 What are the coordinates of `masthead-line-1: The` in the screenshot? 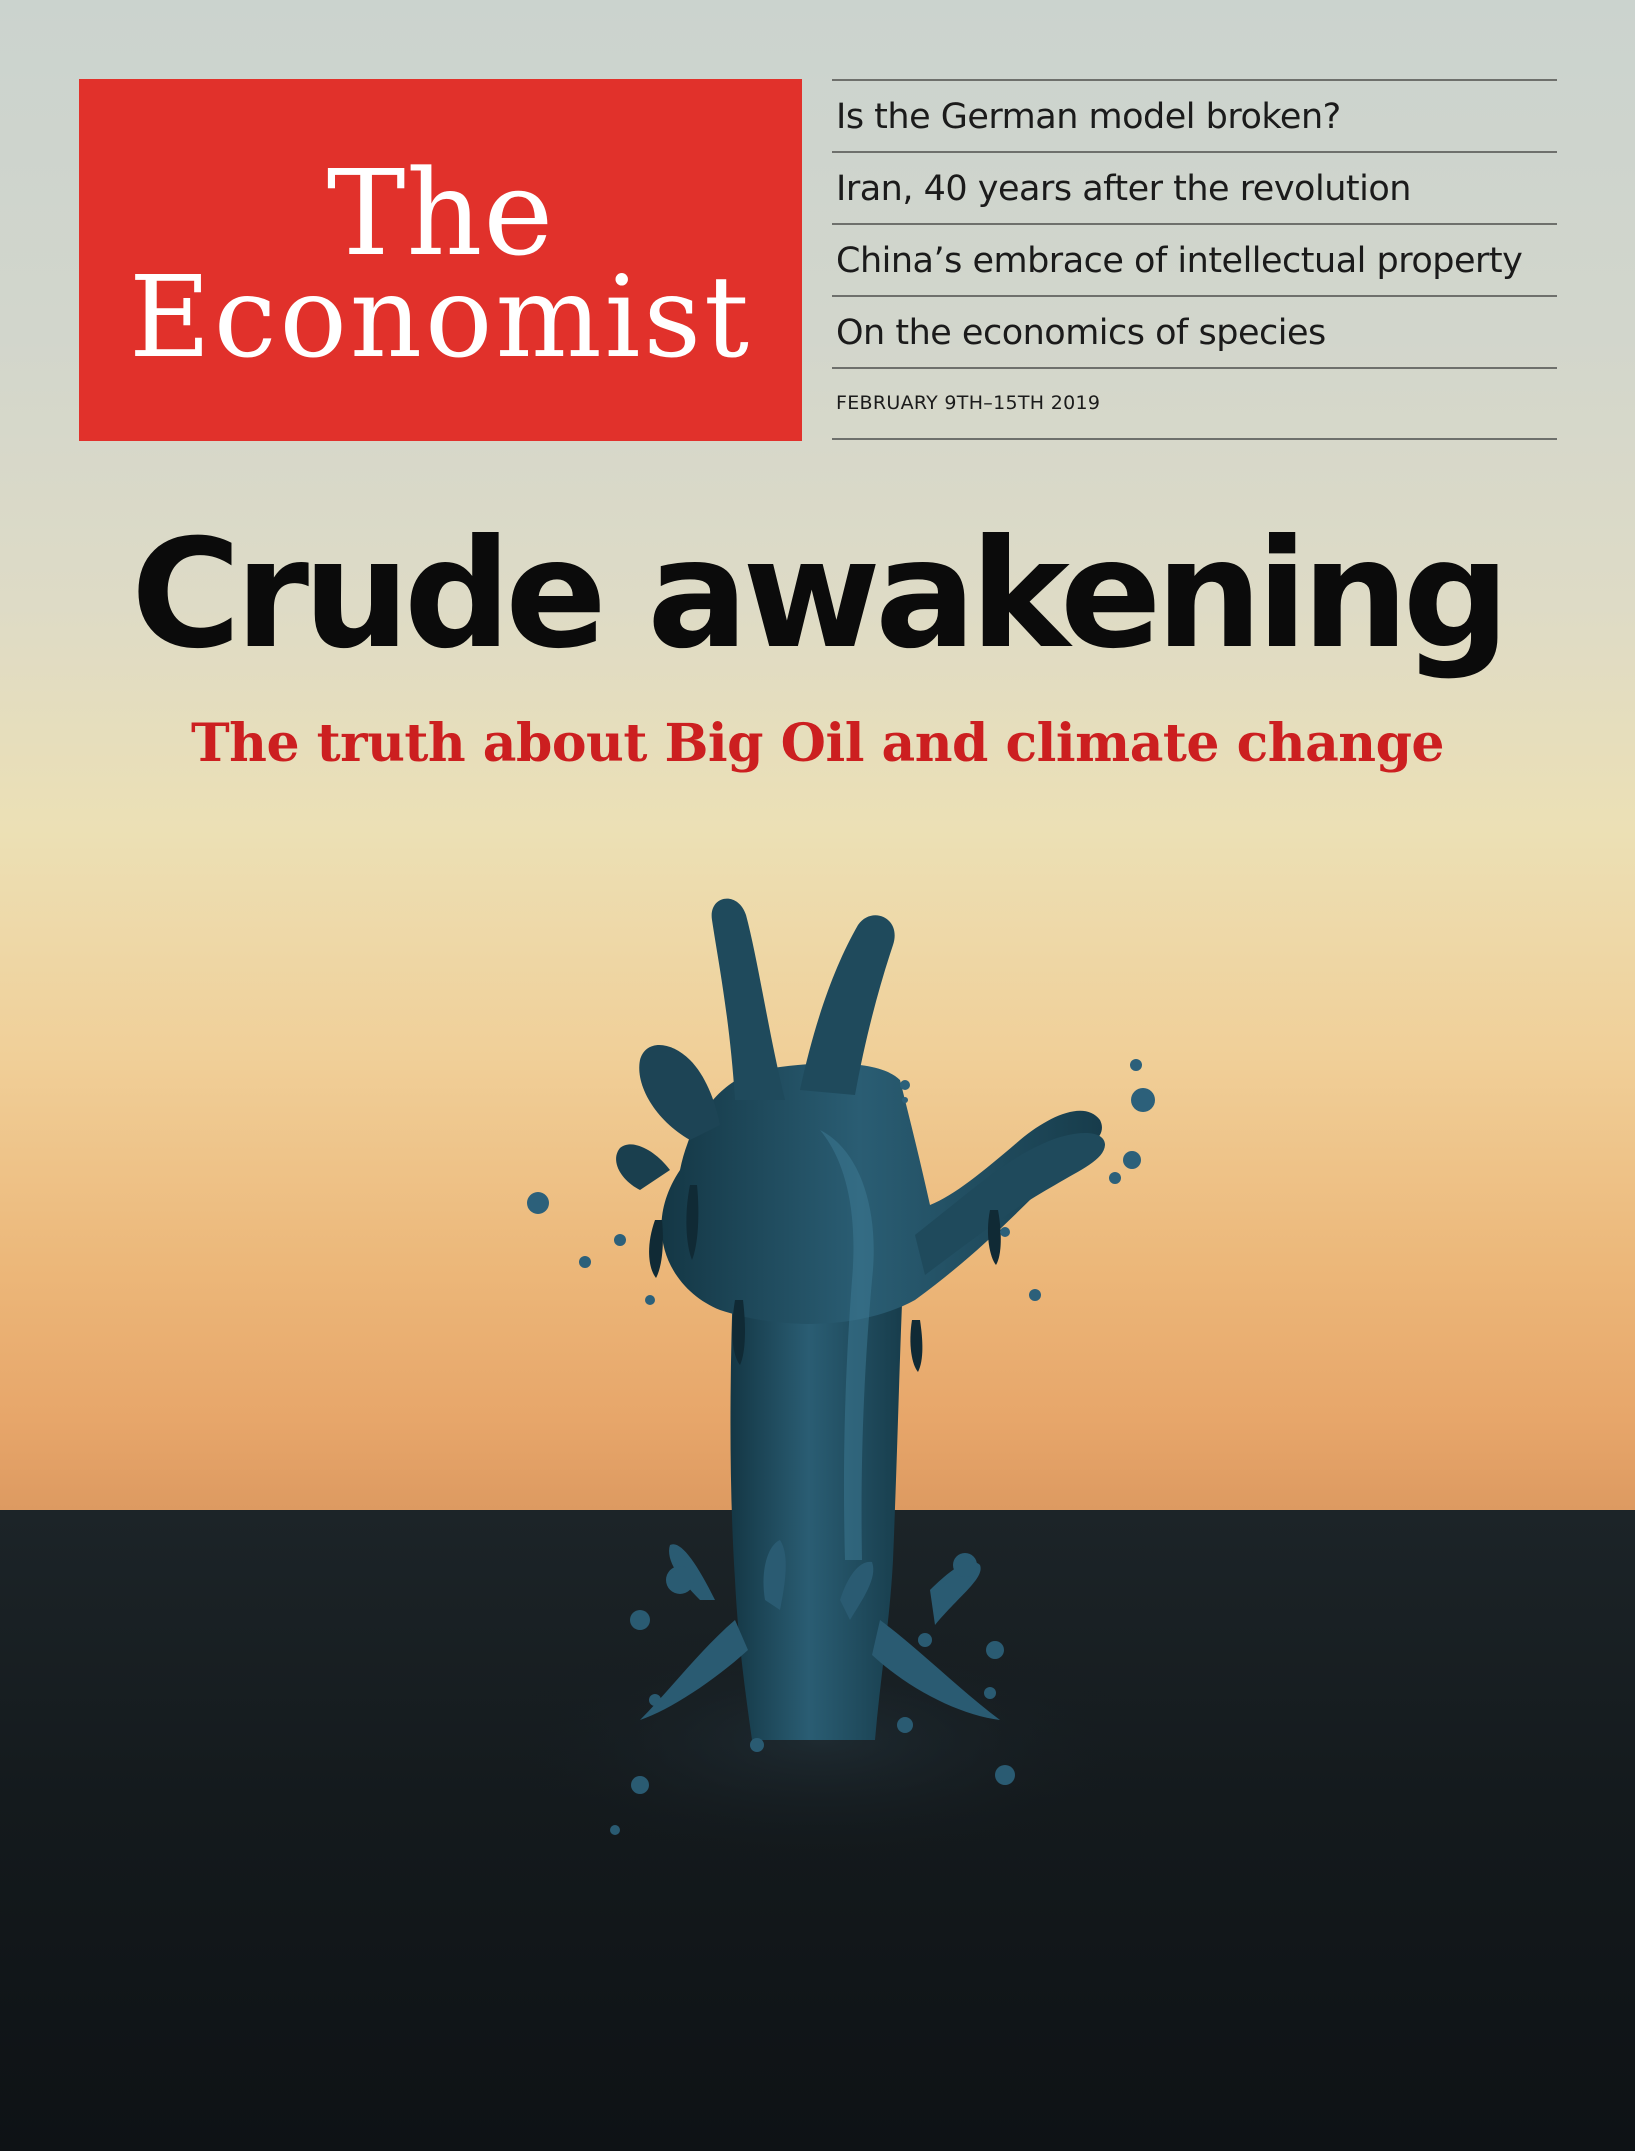 It's located at (440, 213).